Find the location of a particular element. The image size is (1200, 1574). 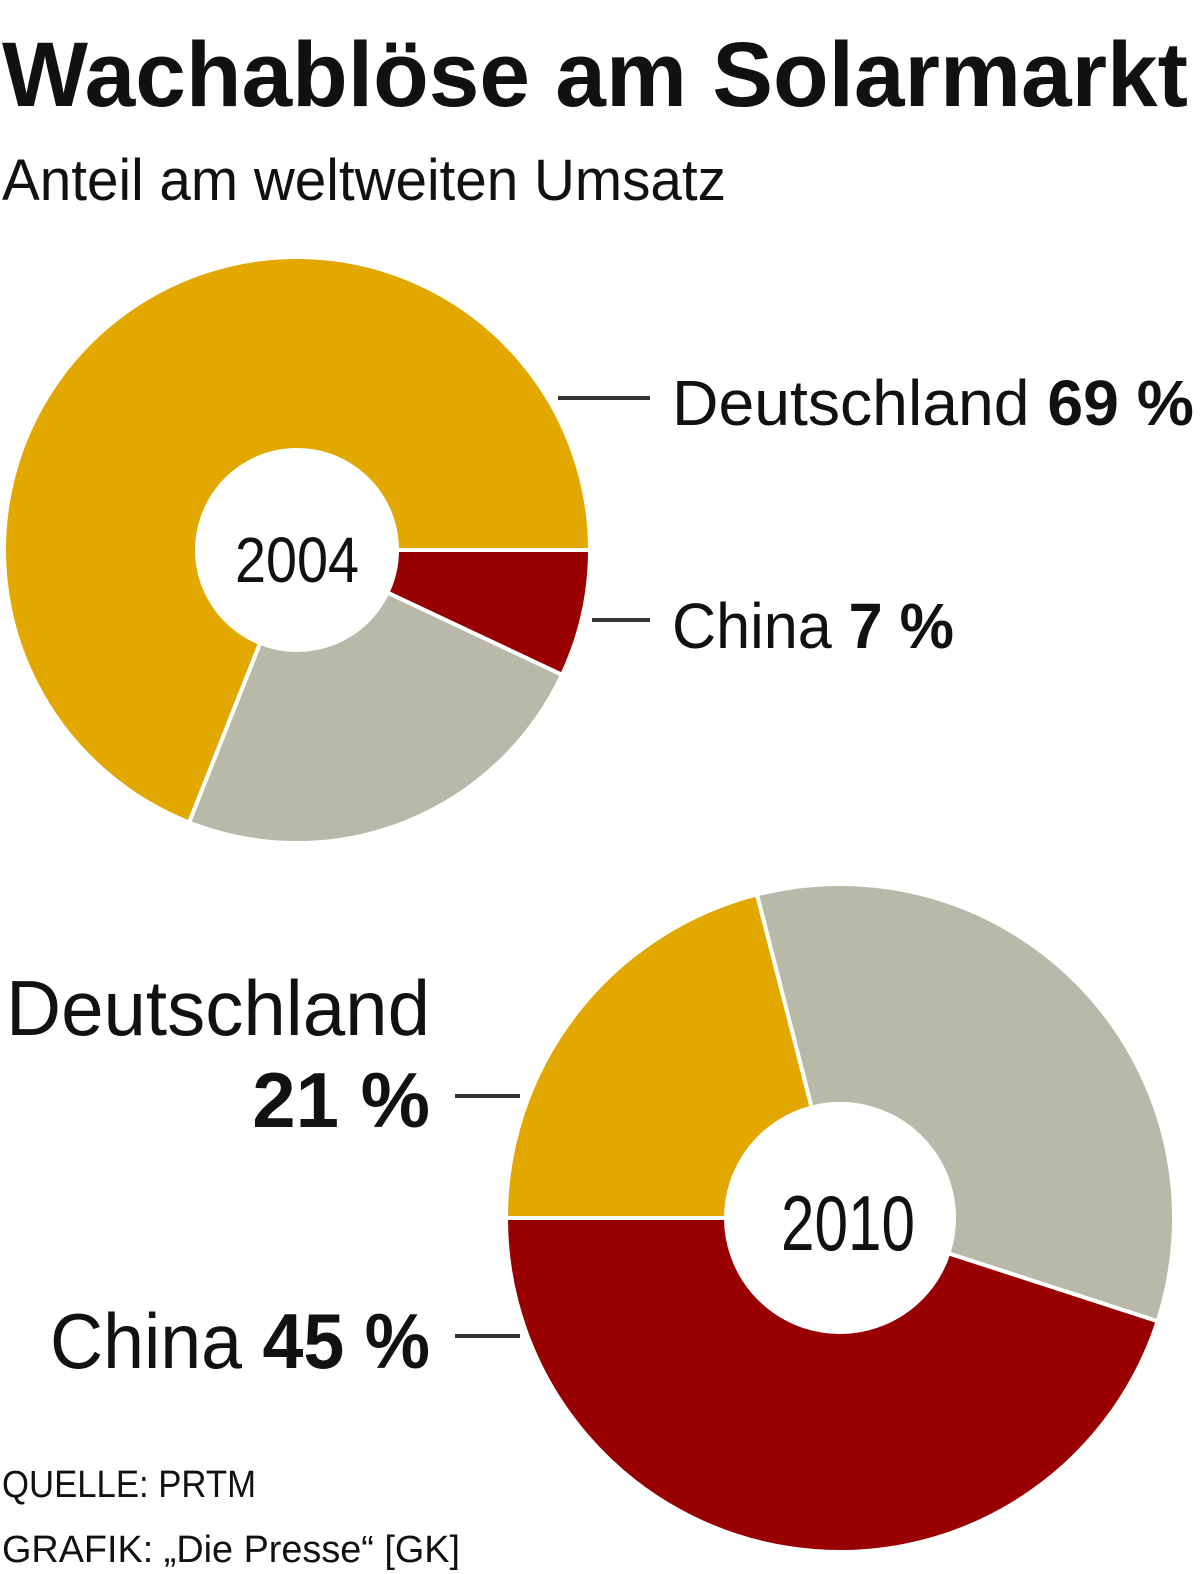

credit: GRAFIK: „Die Presse“ [GK] is located at coordinates (231, 1550).